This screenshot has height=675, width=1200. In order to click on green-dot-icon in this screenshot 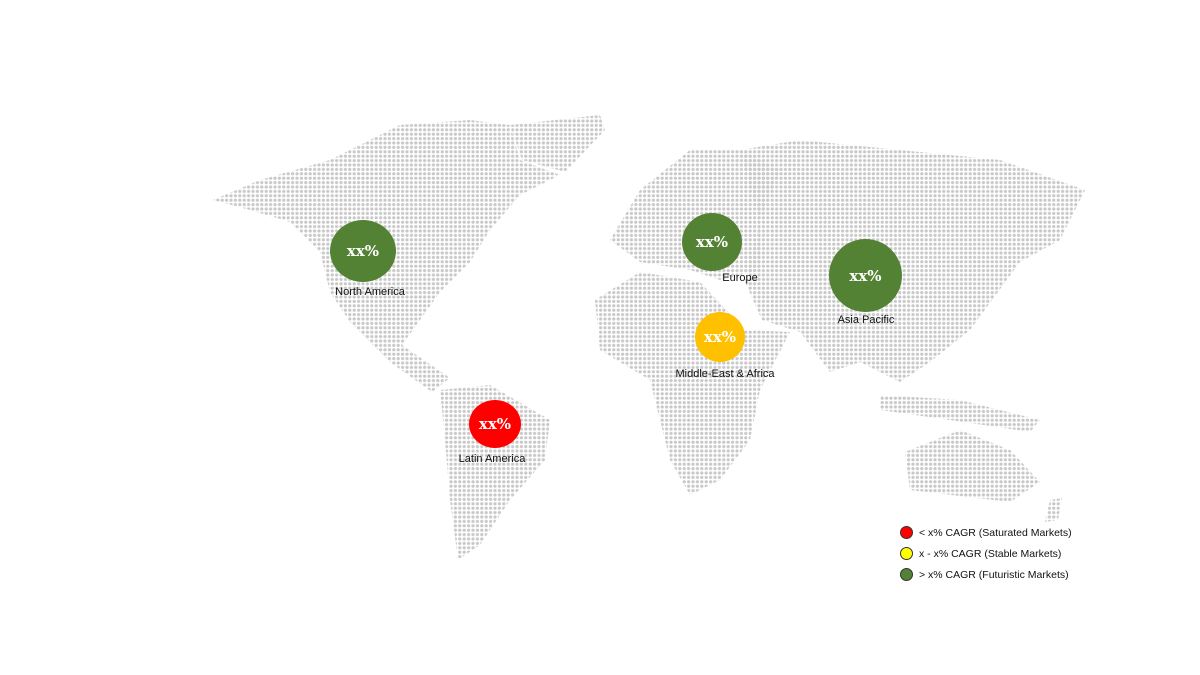, I will do `click(906, 574)`.